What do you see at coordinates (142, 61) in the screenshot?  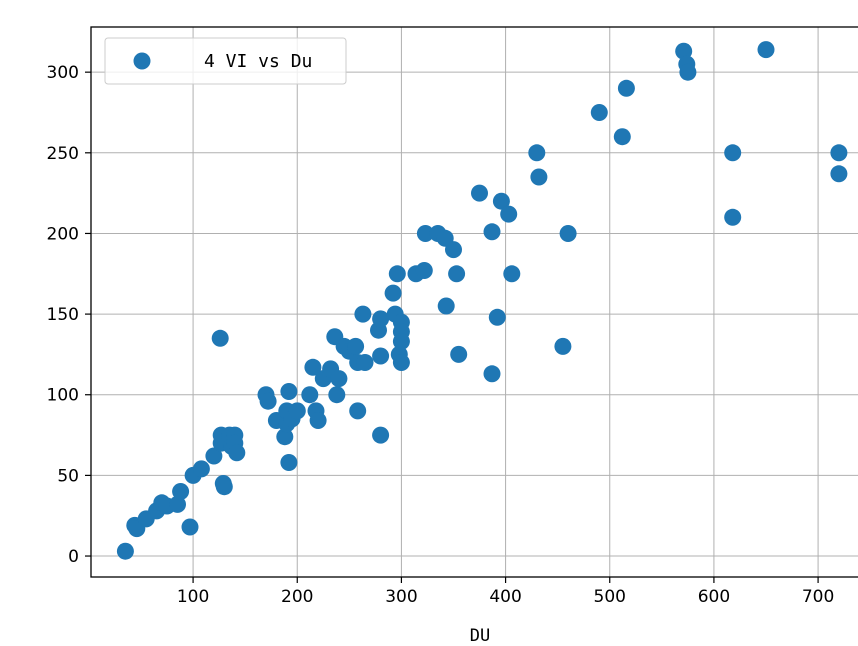 I see `legend-marker` at bounding box center [142, 61].